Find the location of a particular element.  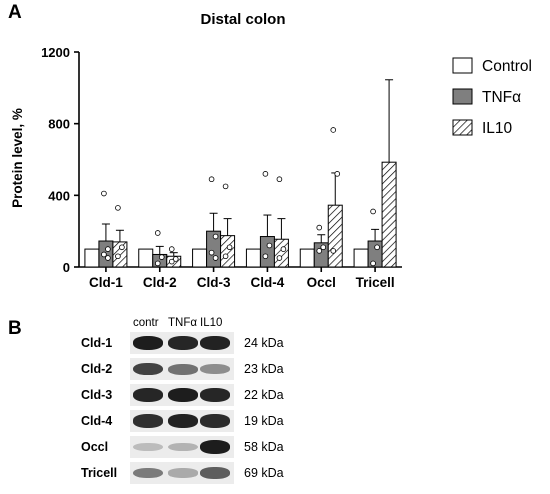

chart-title: Distal colon is located at coordinates (242, 19).